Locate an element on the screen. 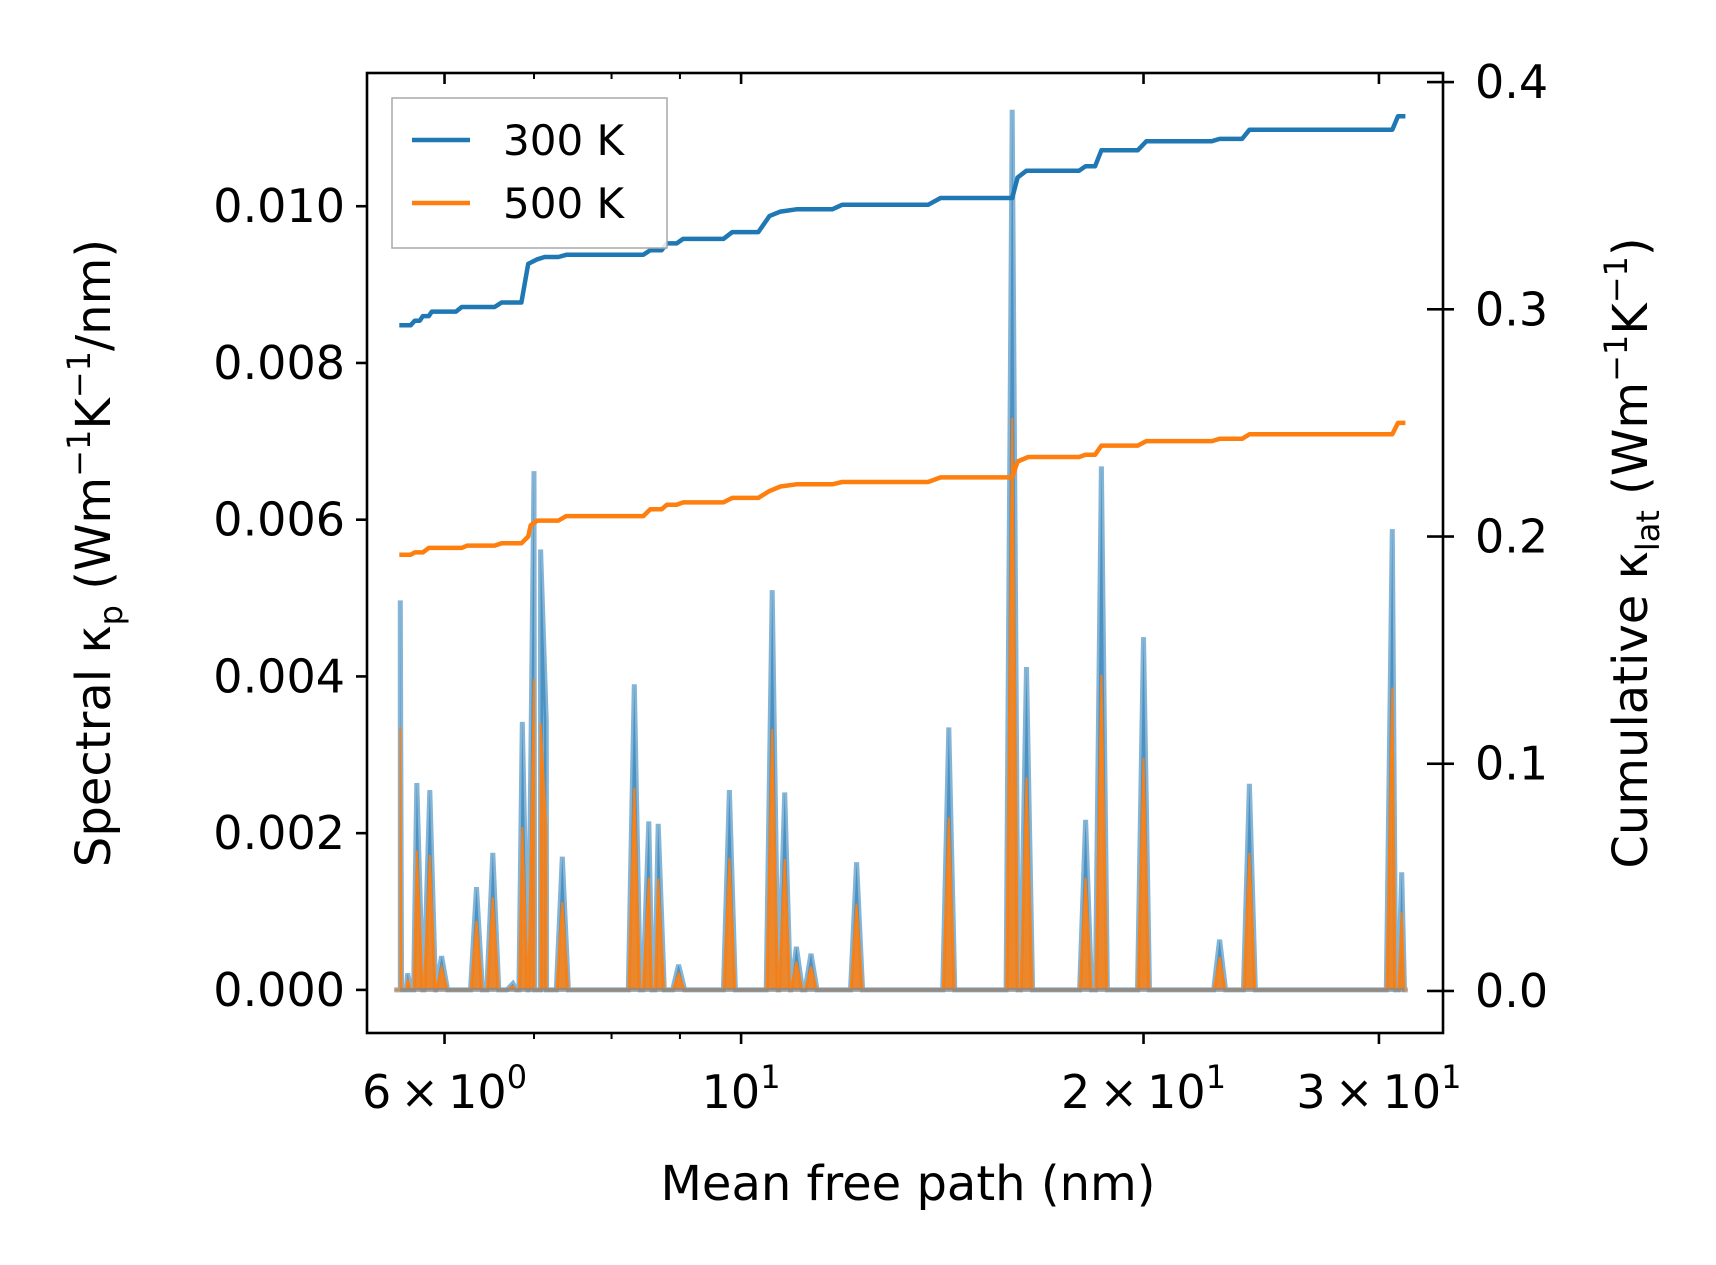 The width and height of the screenshot is (1716, 1265). legend: 300 K 500 K is located at coordinates (529, 173).